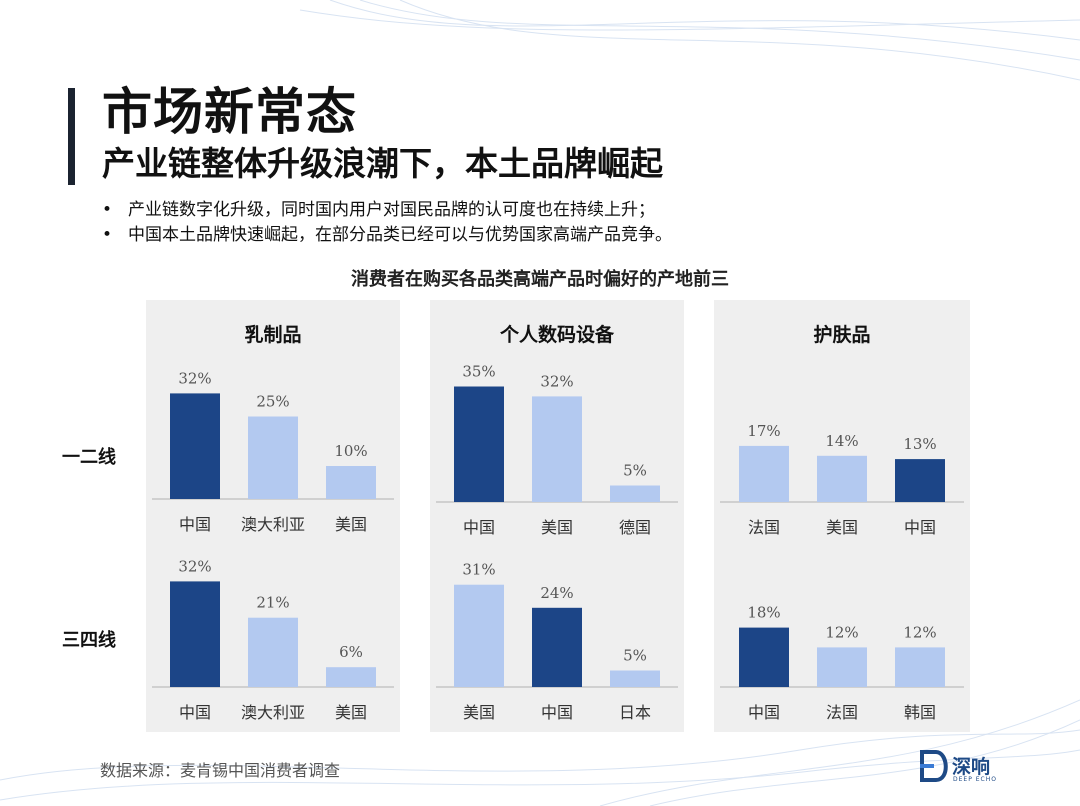 The height and width of the screenshot is (806, 1080). What do you see at coordinates (920, 712) in the screenshot?
I see `category-label: 韩国` at bounding box center [920, 712].